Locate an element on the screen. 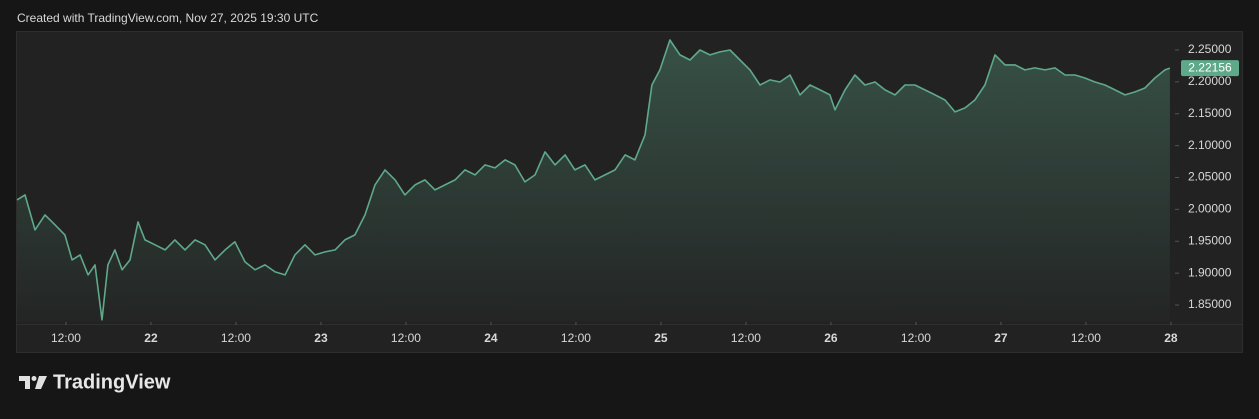  x-tick-label: 25 is located at coordinates (661, 338).